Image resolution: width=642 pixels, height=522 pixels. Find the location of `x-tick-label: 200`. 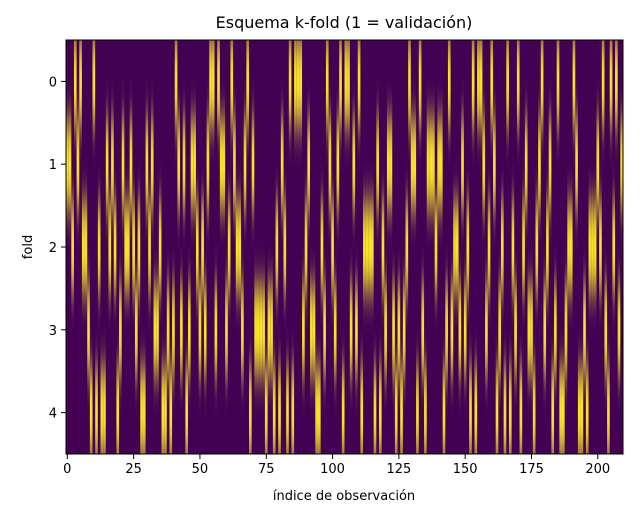

x-tick-label: 200 is located at coordinates (597, 469).